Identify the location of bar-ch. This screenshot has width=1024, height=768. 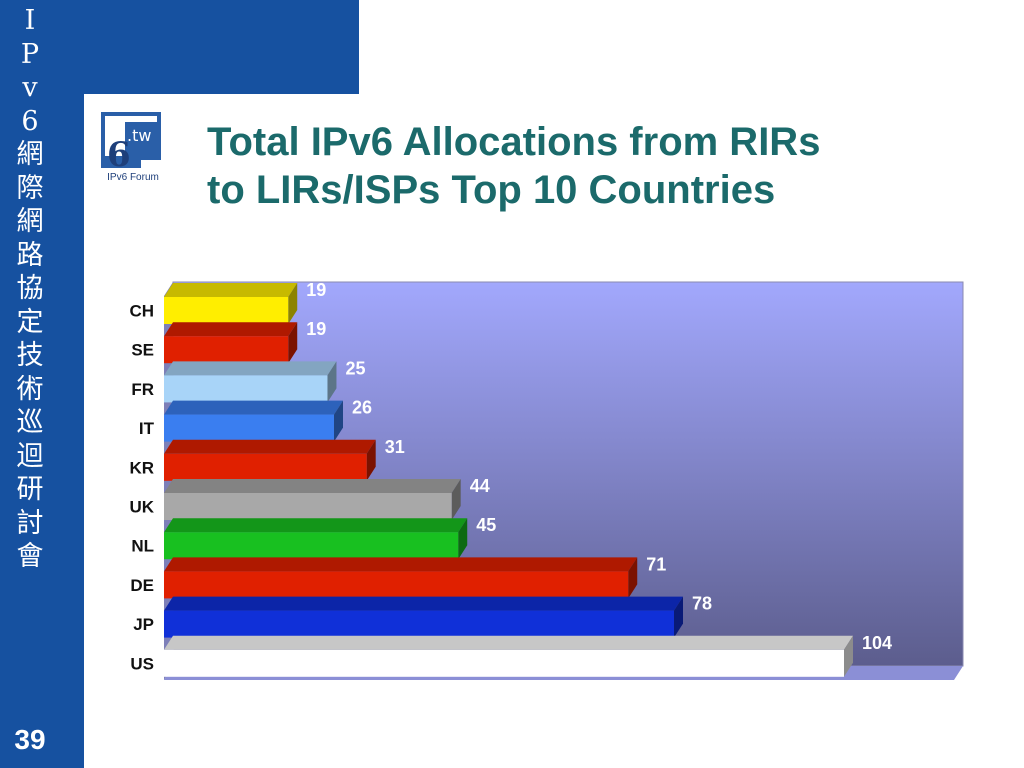
(230, 303).